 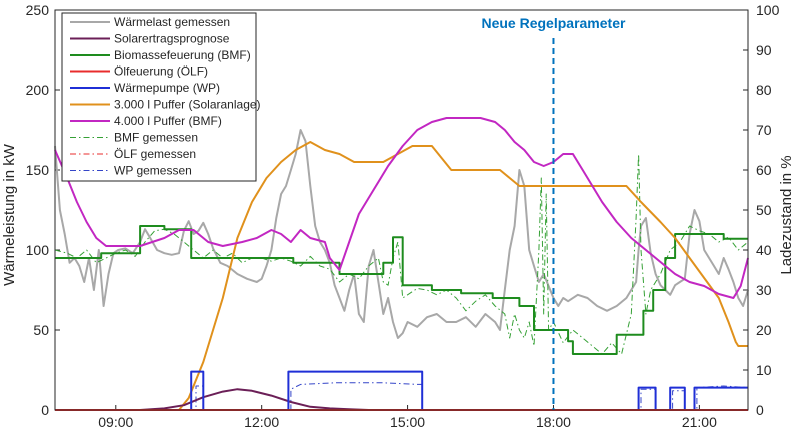 What do you see at coordinates (38, 250) in the screenshot?
I see `y-left-tick-label: 100` at bounding box center [38, 250].